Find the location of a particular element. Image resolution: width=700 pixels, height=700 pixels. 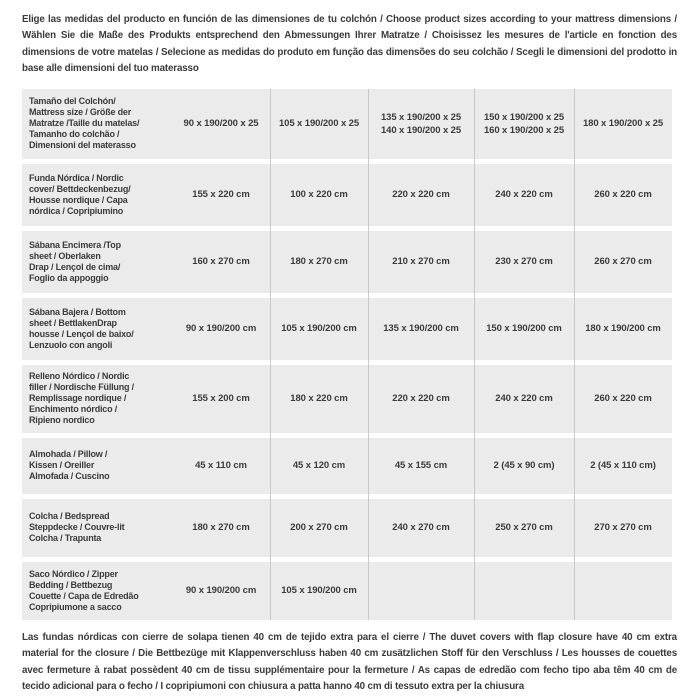

cell-value: 180 x 190/200 cm is located at coordinates (623, 329).